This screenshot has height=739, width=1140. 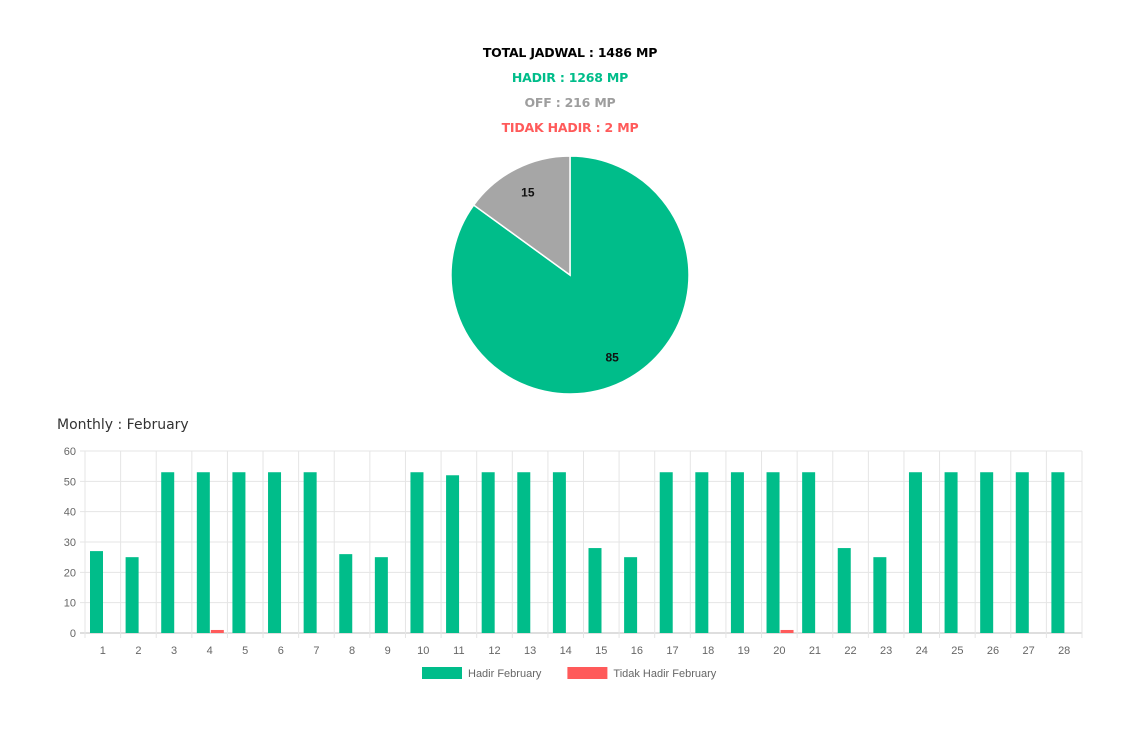 I want to click on pie-slice, so click(x=521, y=216).